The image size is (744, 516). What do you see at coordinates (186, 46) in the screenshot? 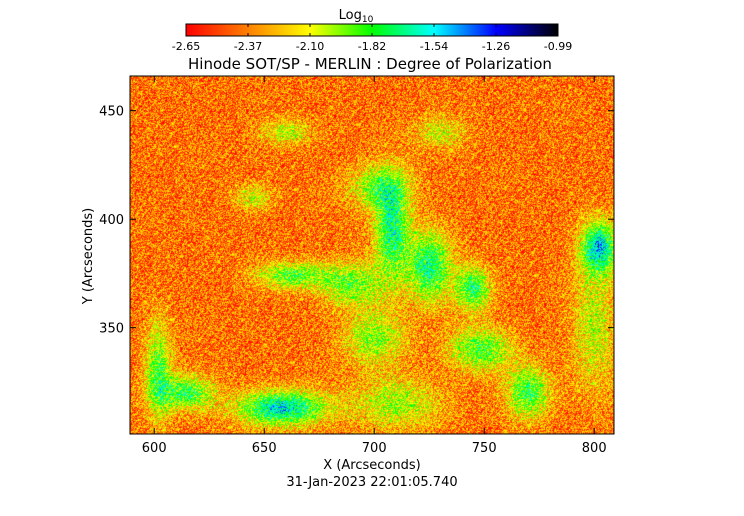
I see `colorbar-tick-label: -2.65` at bounding box center [186, 46].